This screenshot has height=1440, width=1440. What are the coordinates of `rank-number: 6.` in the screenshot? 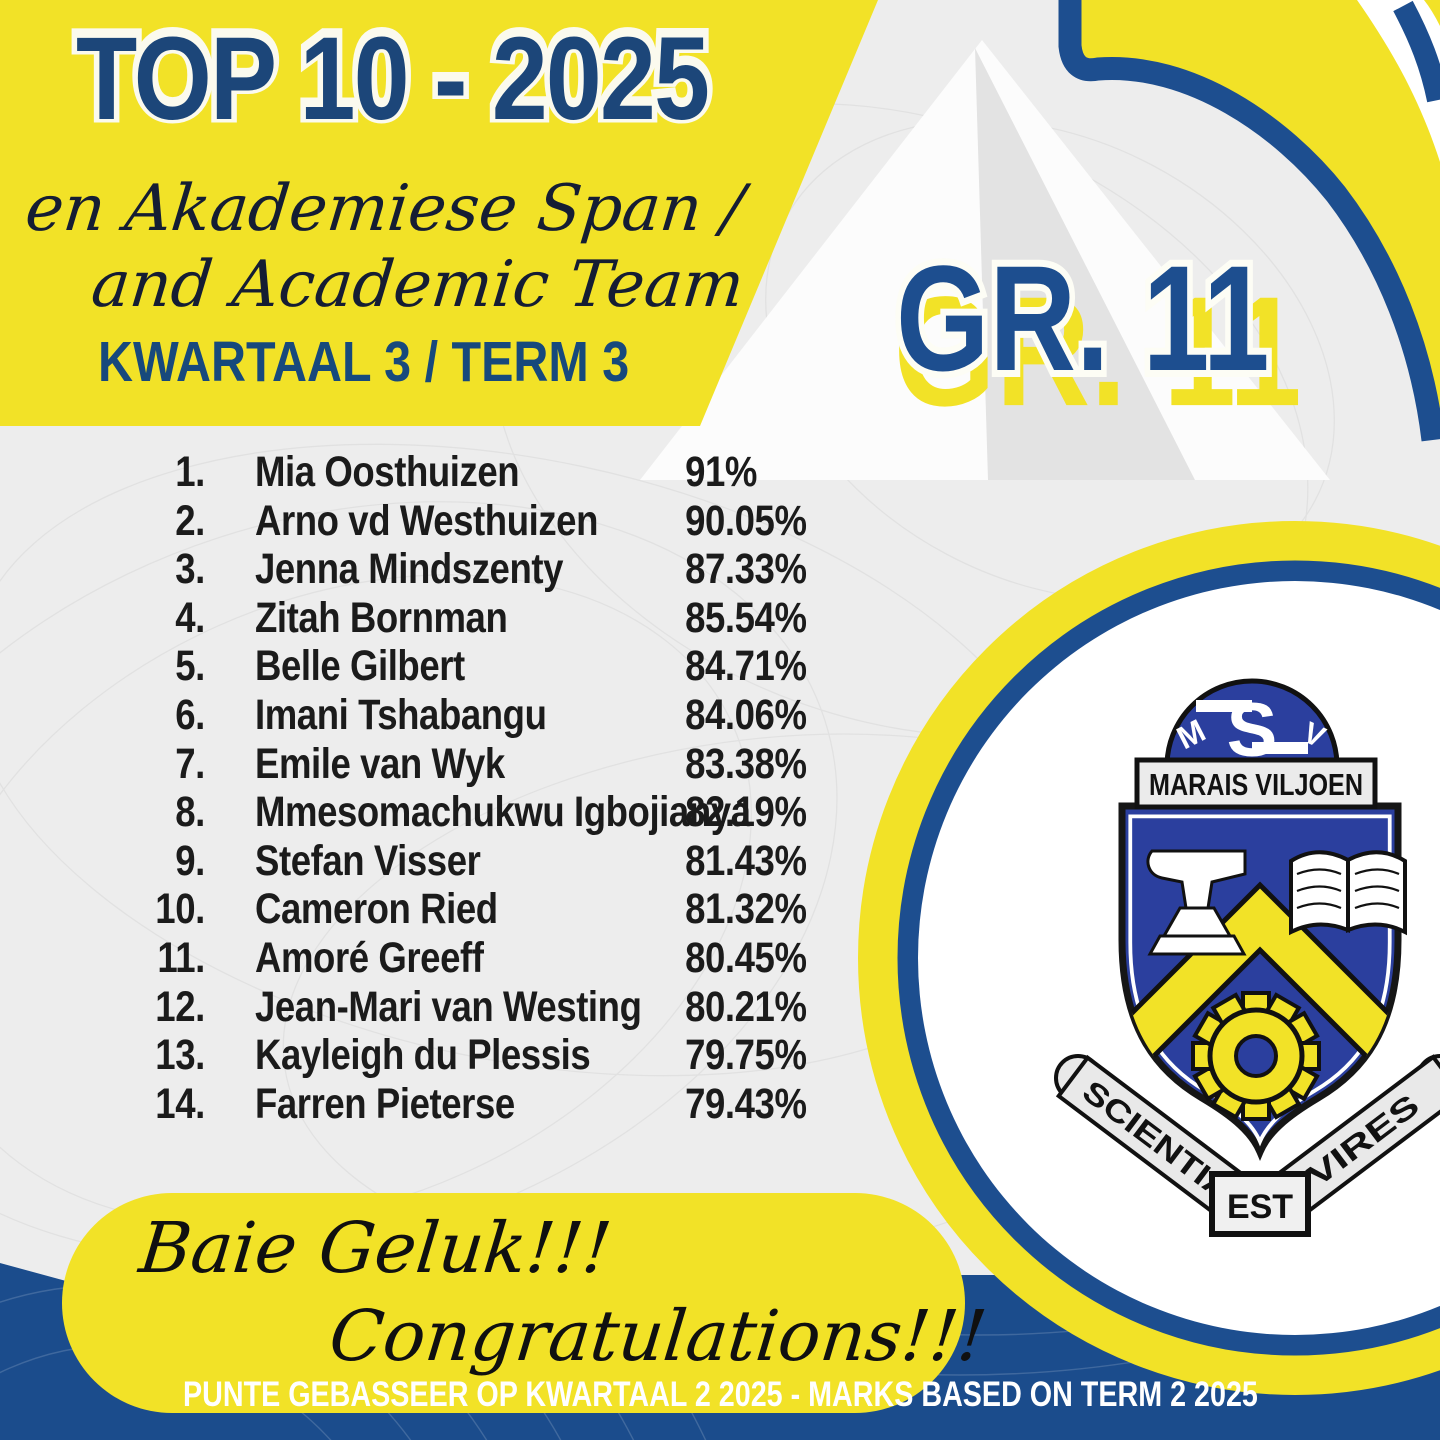 It's located at (190, 714).